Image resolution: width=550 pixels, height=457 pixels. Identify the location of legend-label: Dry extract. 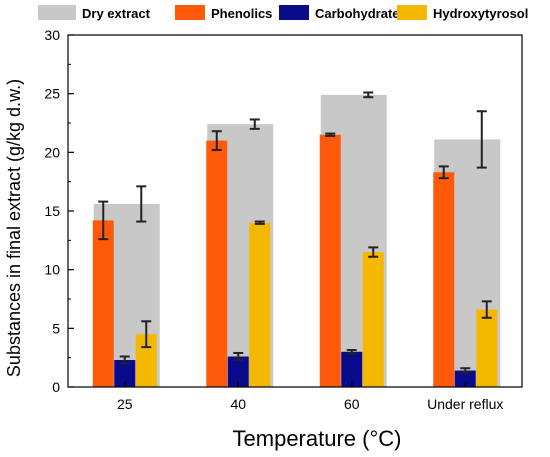
(116, 13).